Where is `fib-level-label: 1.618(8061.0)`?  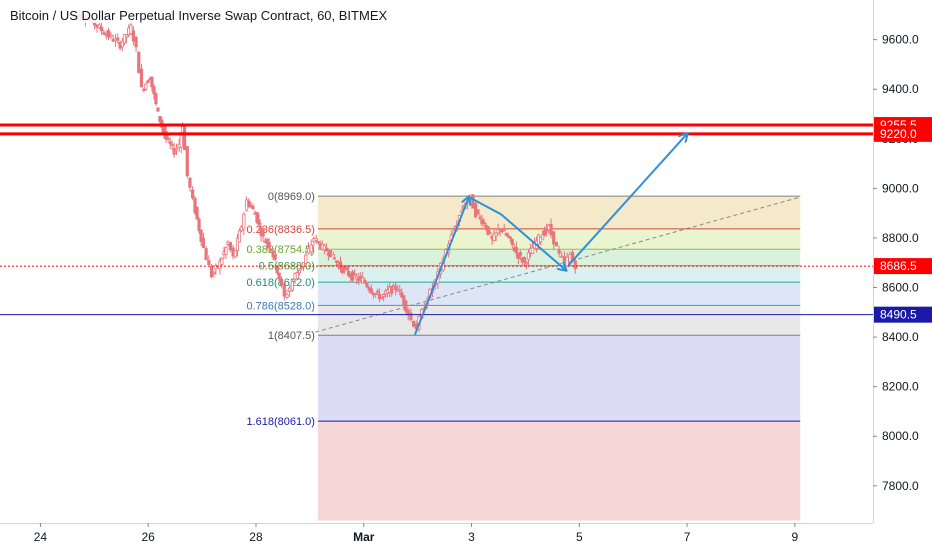 fib-level-label: 1.618(8061.0) is located at coordinates (280, 422).